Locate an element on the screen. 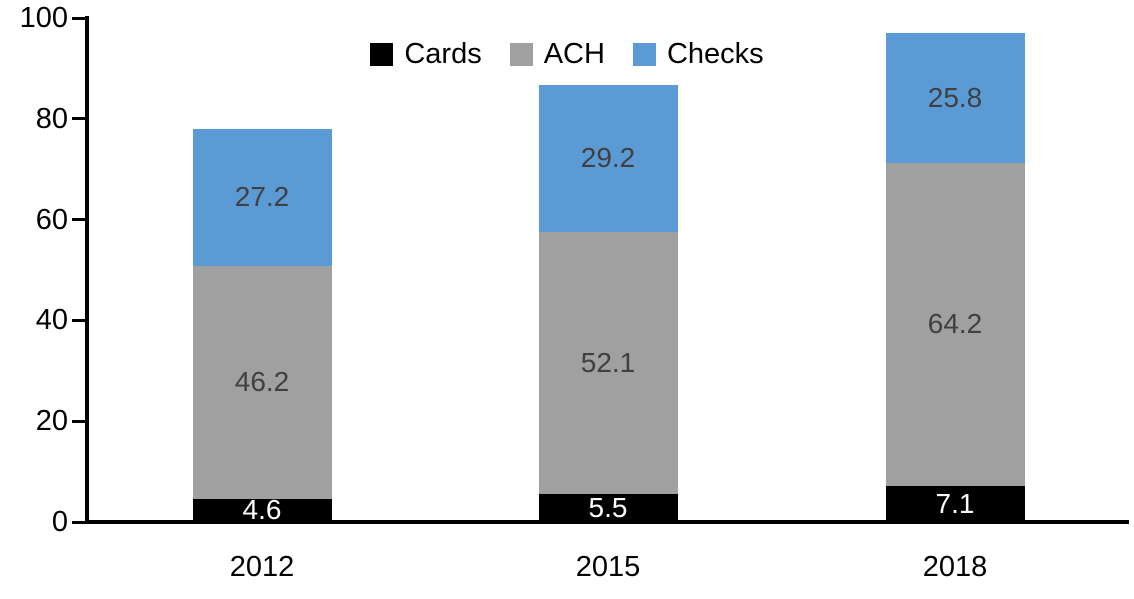 The height and width of the screenshot is (599, 1134). bar-segment-ach-2018: 64.2 is located at coordinates (955, 324).